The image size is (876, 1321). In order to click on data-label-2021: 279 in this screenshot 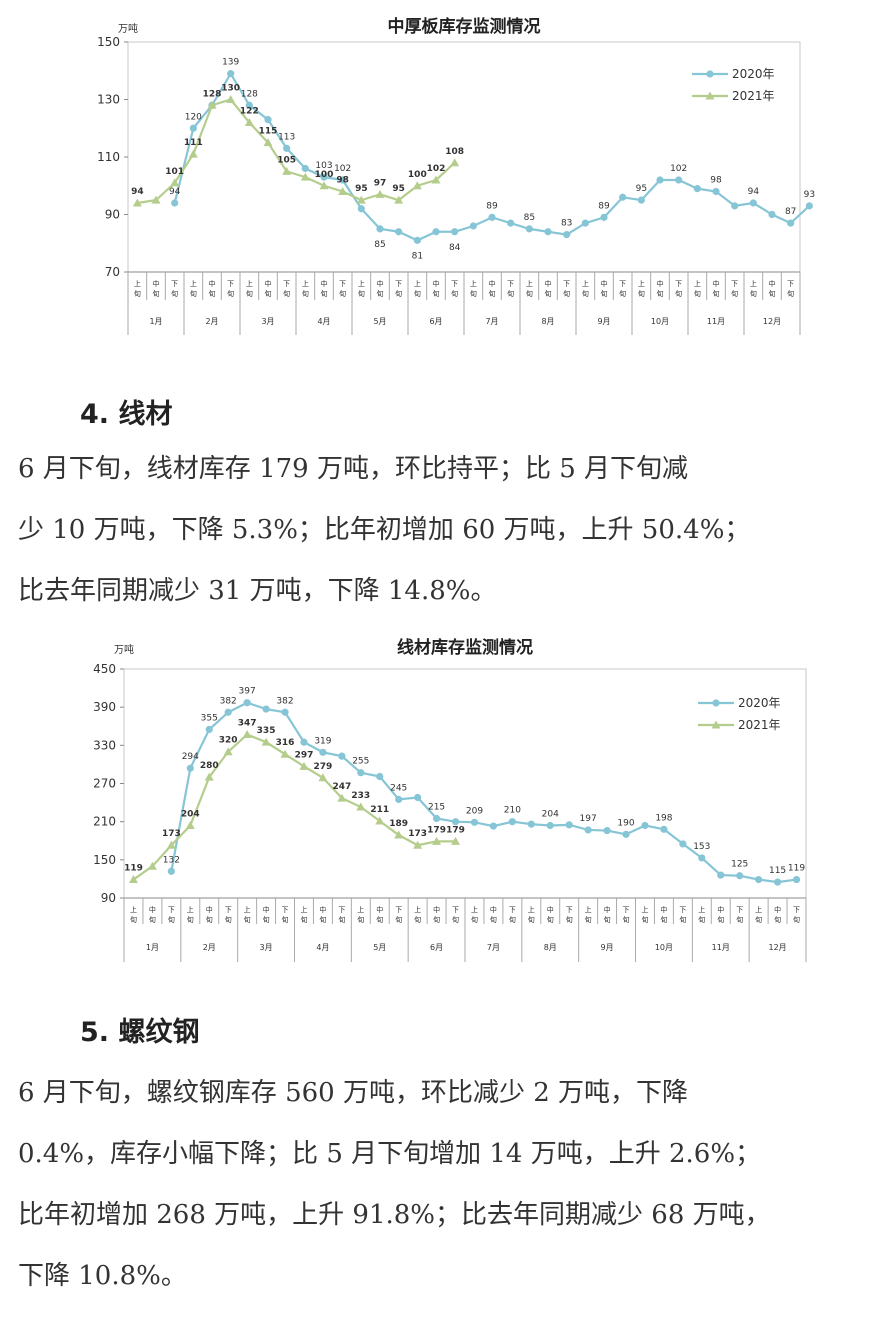, I will do `click(323, 767)`.